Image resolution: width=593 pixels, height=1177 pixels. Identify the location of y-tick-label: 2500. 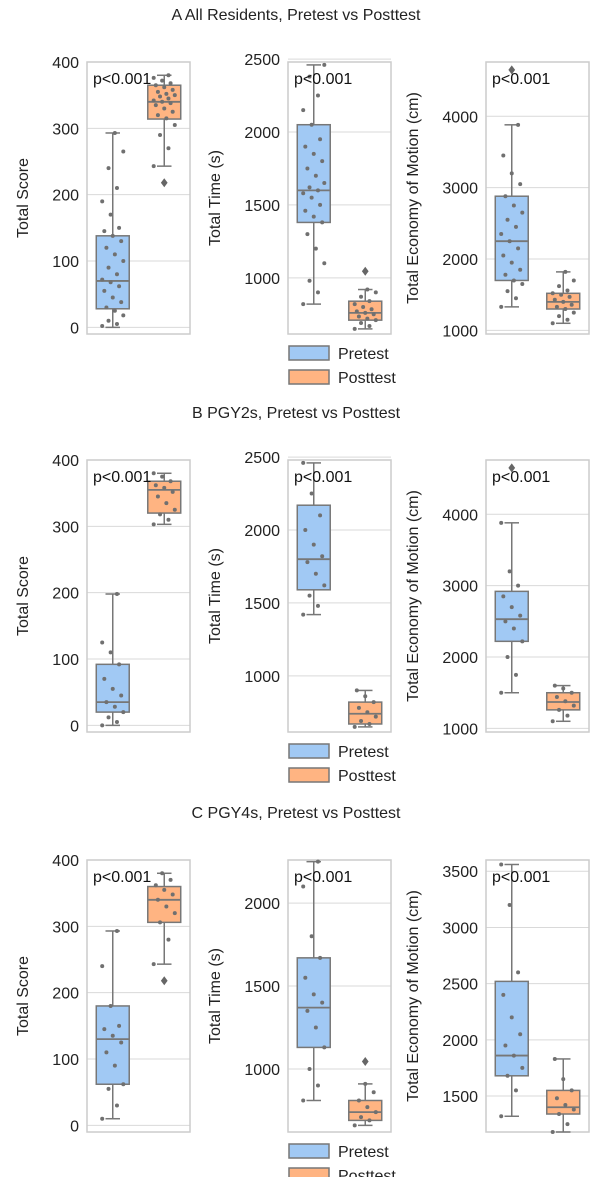
(262, 60).